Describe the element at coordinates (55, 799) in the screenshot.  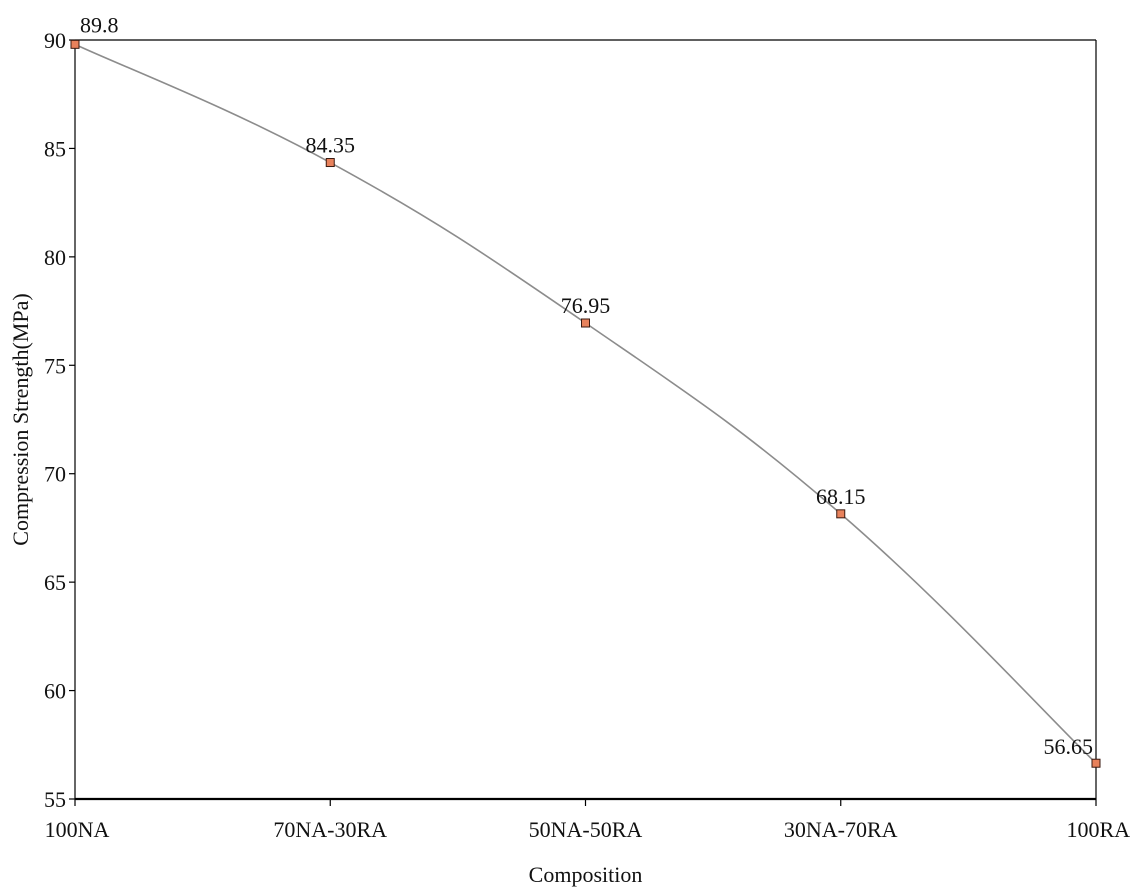
I see `y-tick-label: 55` at that location.